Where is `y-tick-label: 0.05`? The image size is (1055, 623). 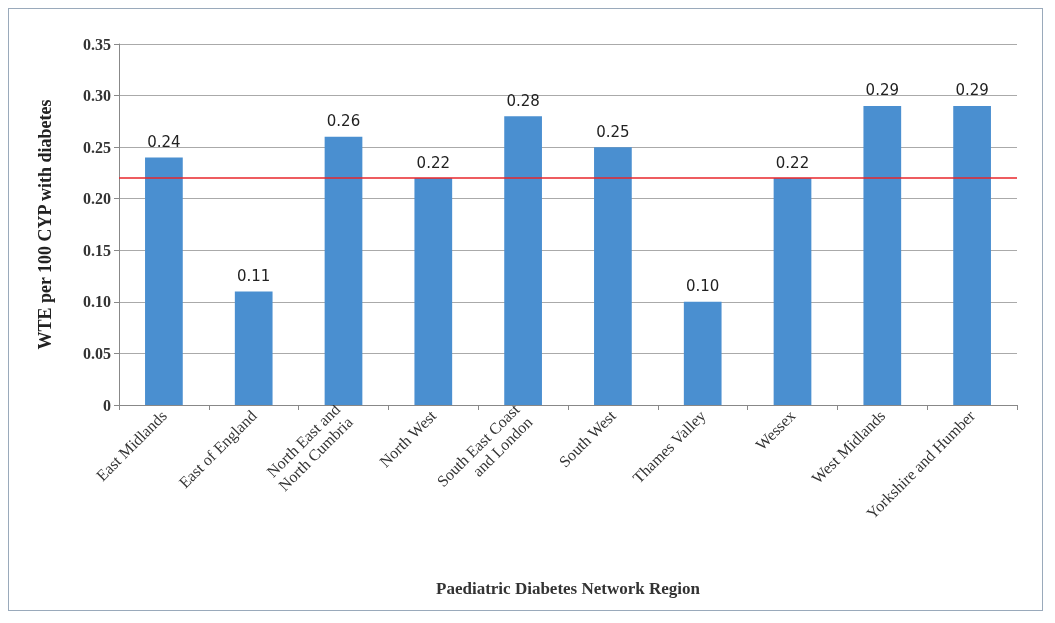
y-tick-label: 0.05 is located at coordinates (97, 353).